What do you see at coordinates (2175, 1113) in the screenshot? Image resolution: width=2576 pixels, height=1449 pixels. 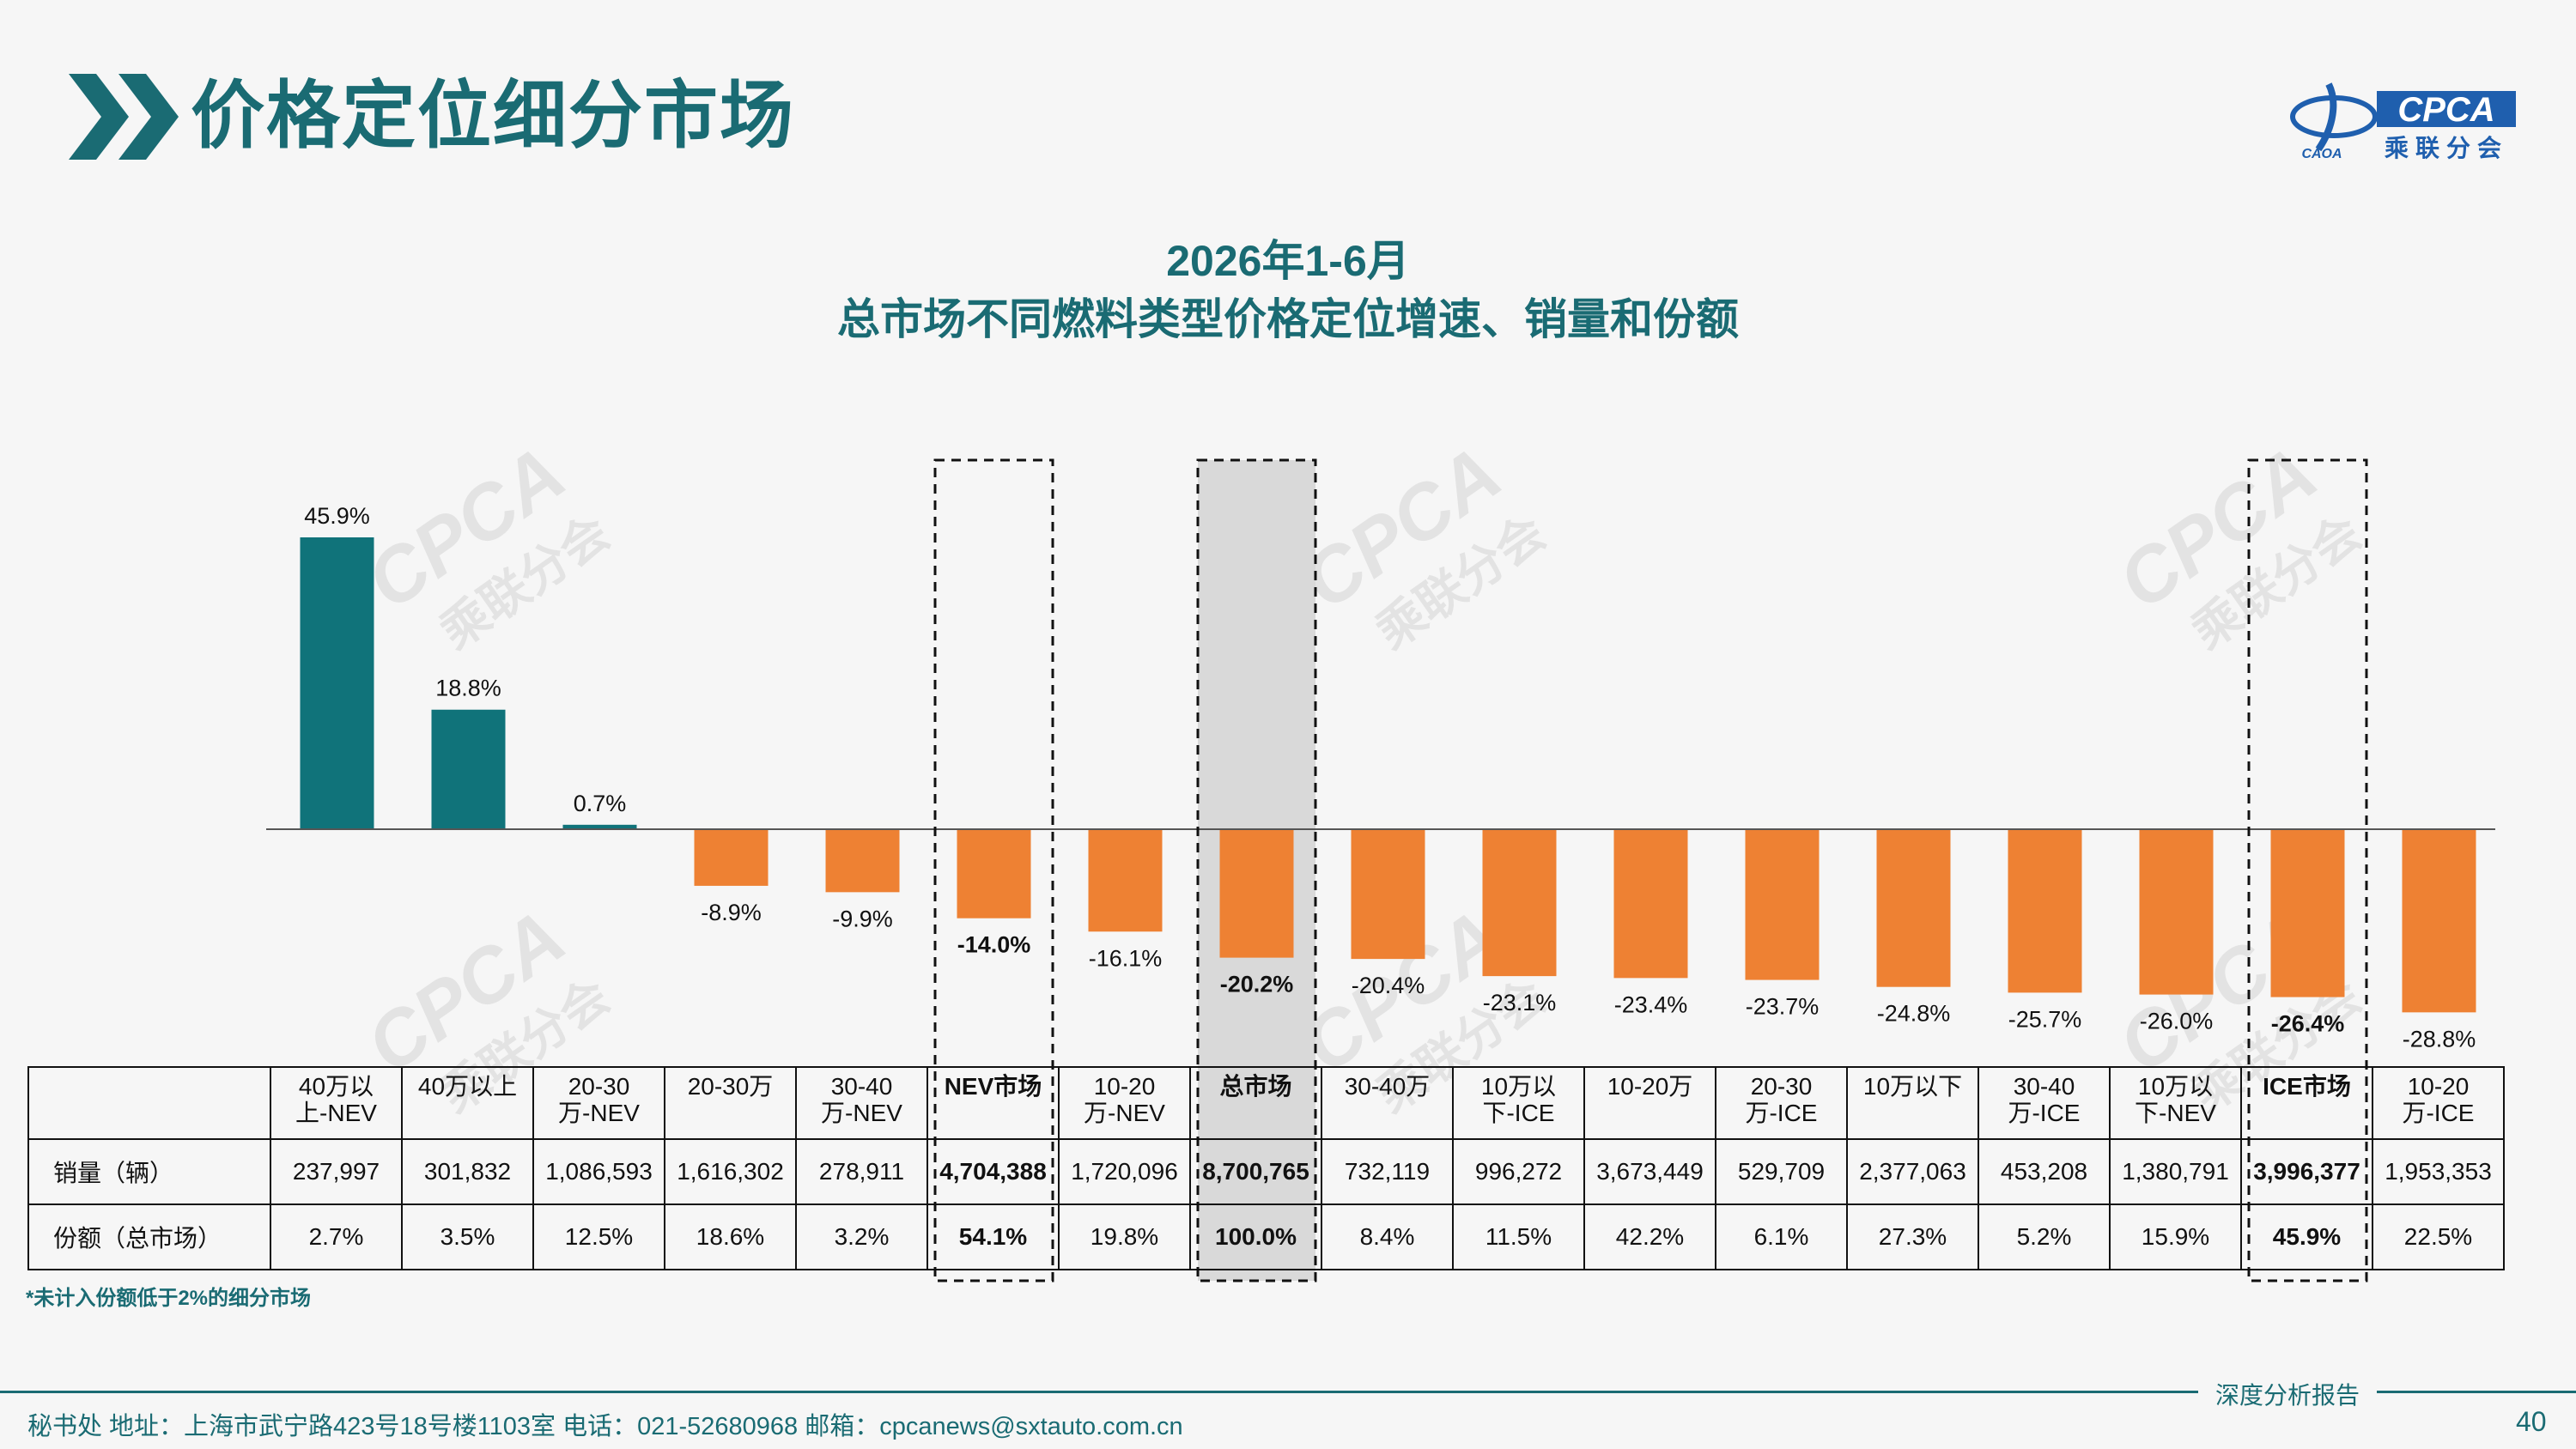 I see `table-header-line: 下-NEV` at bounding box center [2175, 1113].